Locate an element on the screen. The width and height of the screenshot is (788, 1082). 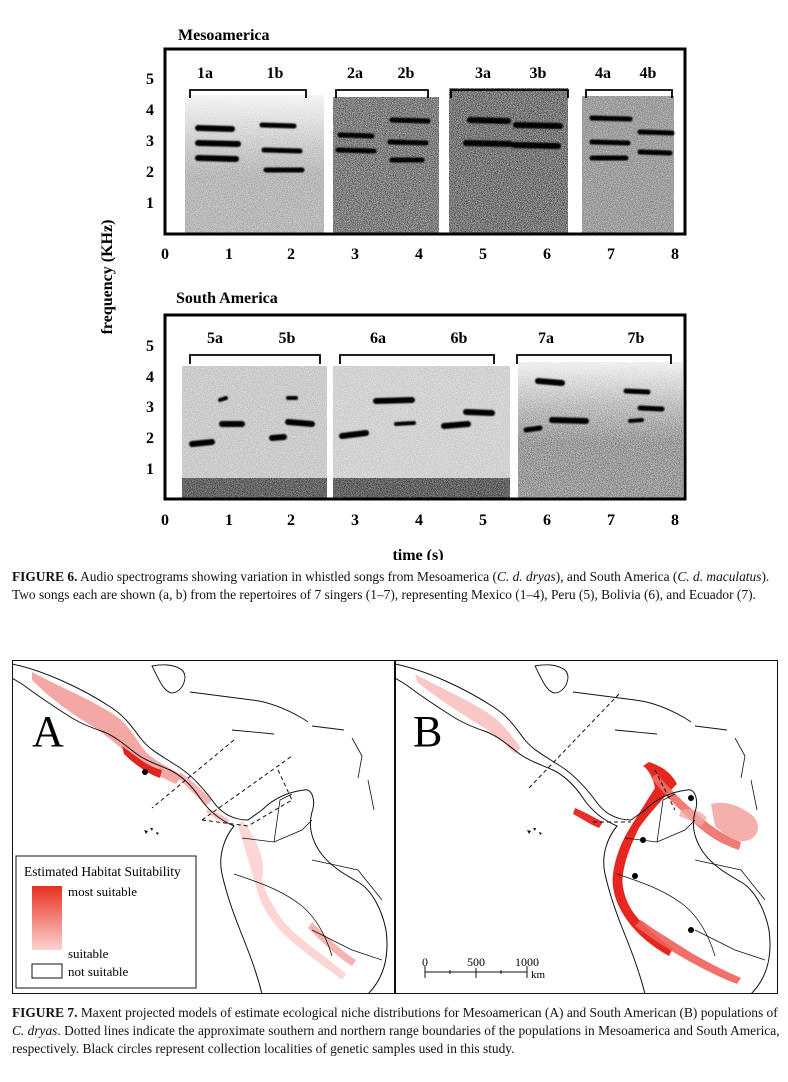
caption-text: ), and South America ( is located at coordinates (616, 576).